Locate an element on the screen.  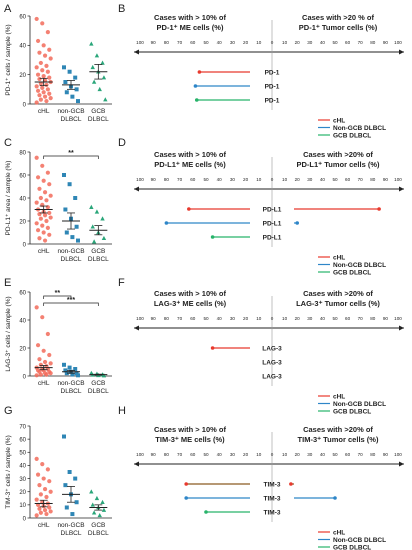
right-tick-label: 20 is located at coordinates (298, 42).